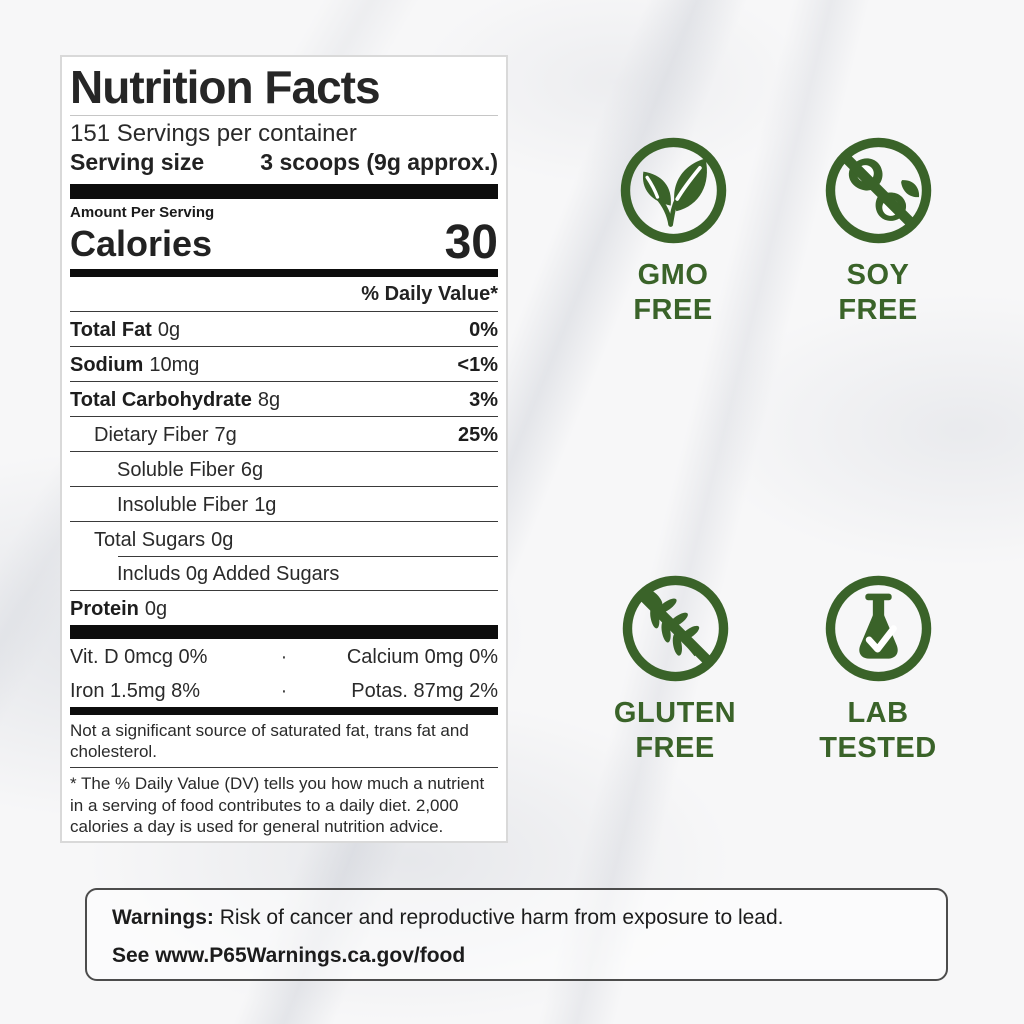 The width and height of the screenshot is (1024, 1024). I want to click on table-row: Dietary Fiber 7g 25%, so click(284, 434).